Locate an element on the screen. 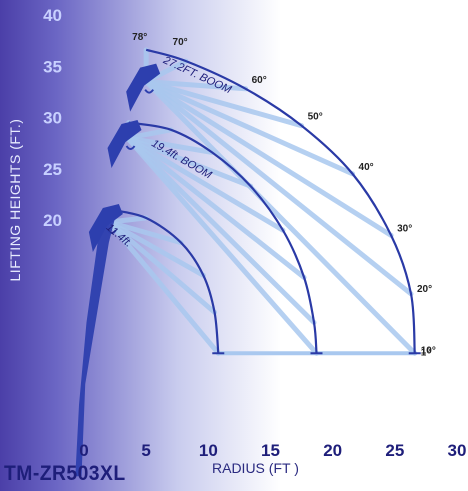 The width and height of the screenshot is (468, 491). y-tick-label: 25 is located at coordinates (52, 169).